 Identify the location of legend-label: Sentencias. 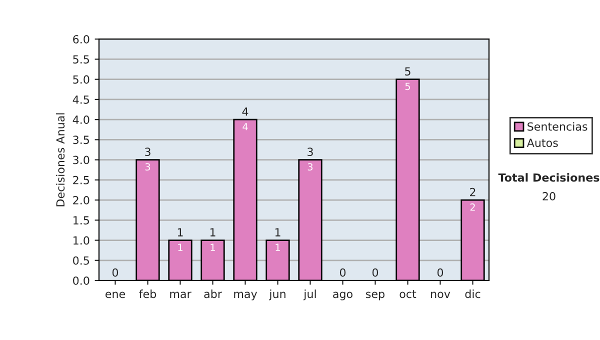
(558, 126).